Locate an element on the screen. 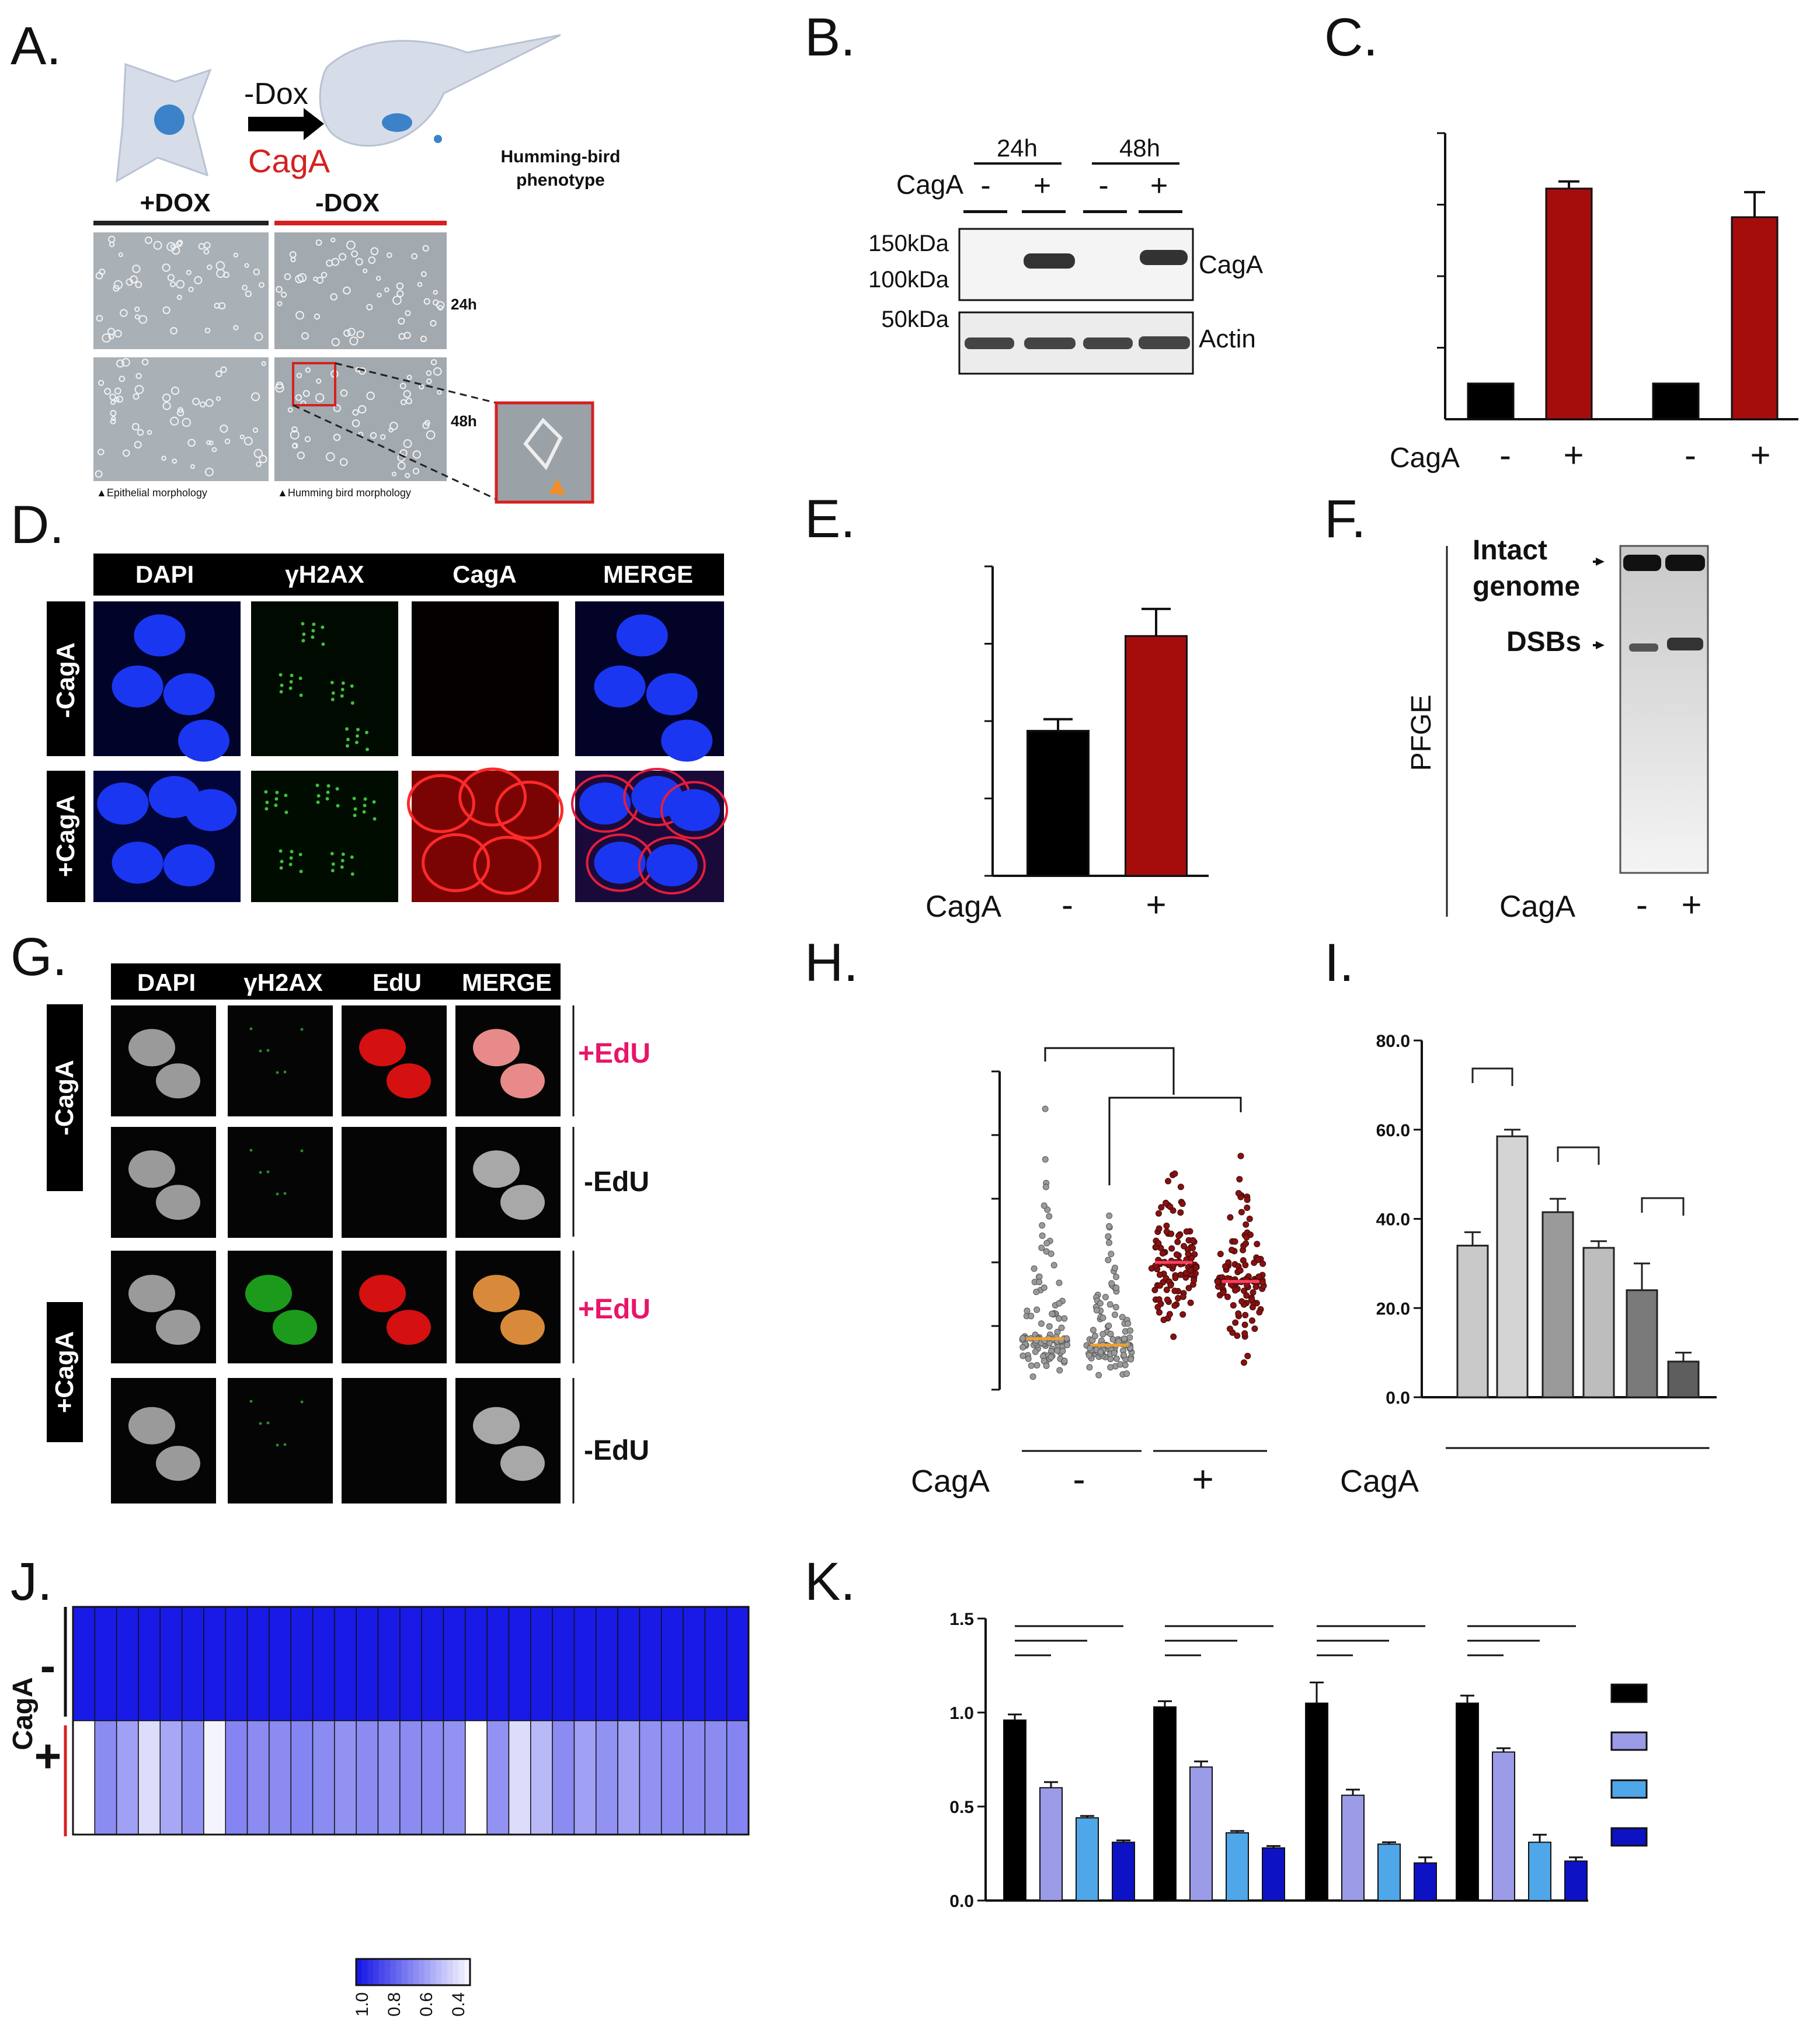 This screenshot has width=1820, height=2036. panel-label-k: K. is located at coordinates (830, 1582).